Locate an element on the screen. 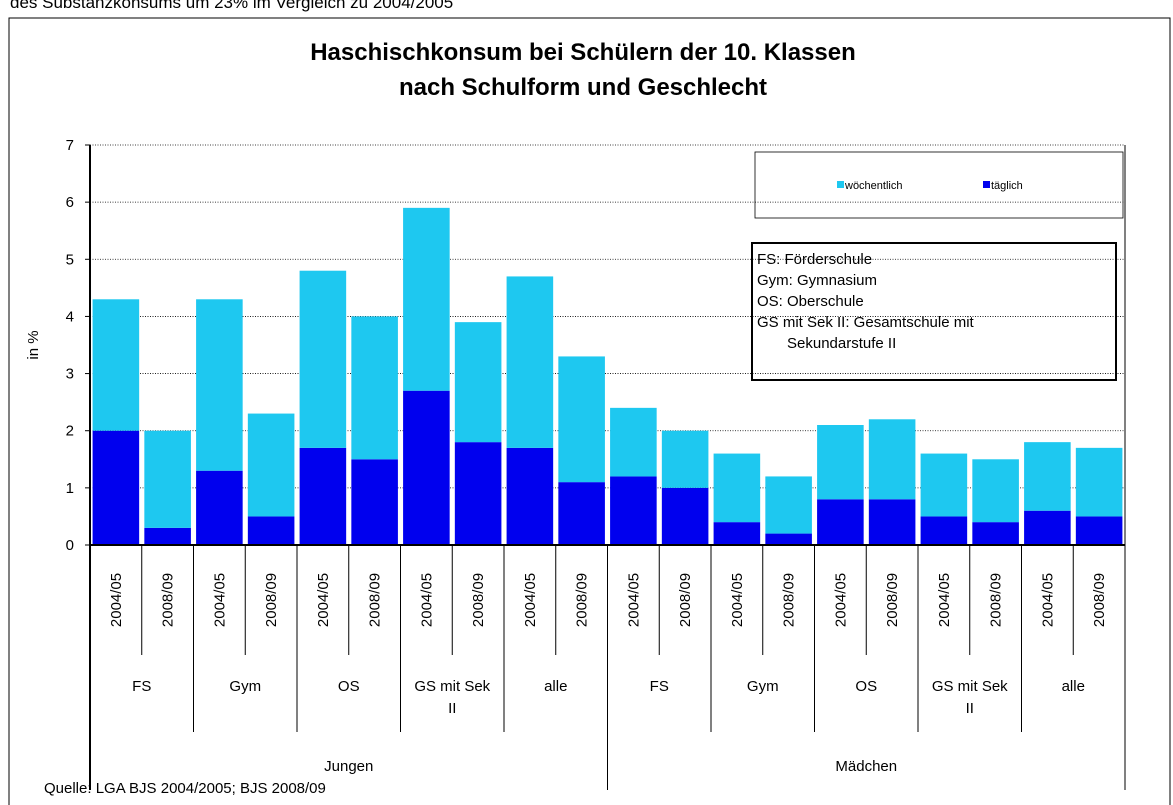 The height and width of the screenshot is (805, 1173). y-tick-label: 3 is located at coordinates (70, 374).